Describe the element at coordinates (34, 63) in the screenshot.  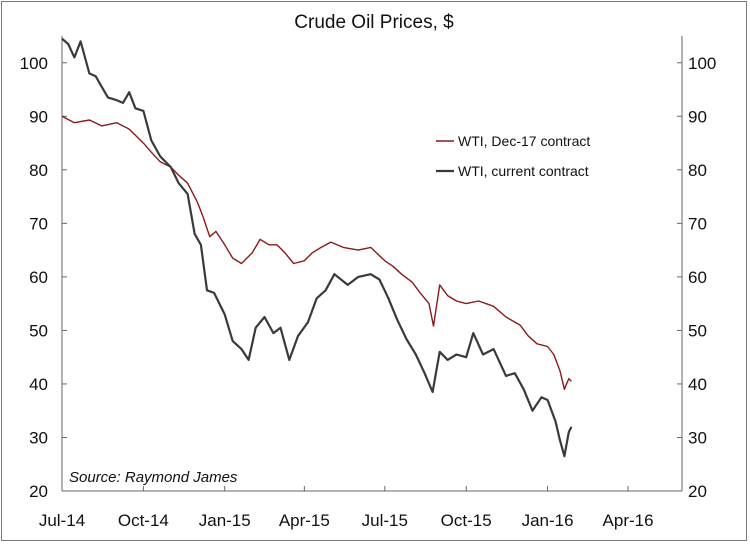
I see `y-tick-label-left: 100` at that location.